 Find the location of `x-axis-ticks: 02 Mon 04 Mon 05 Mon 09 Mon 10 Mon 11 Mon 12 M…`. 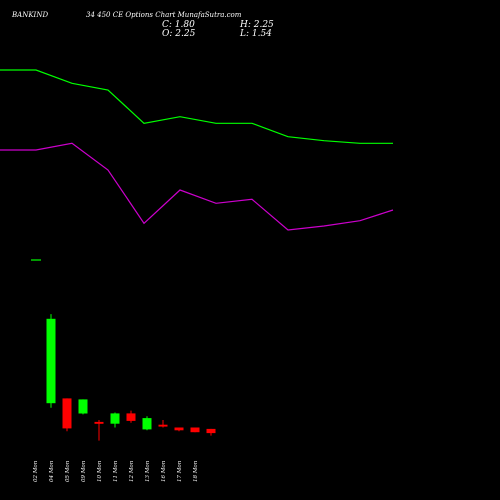

x-axis-ticks: 02 Mon 04 Mon 05 Mon 09 Mon 10 Mon 11 Mon 12 M… is located at coordinates (116, 471).